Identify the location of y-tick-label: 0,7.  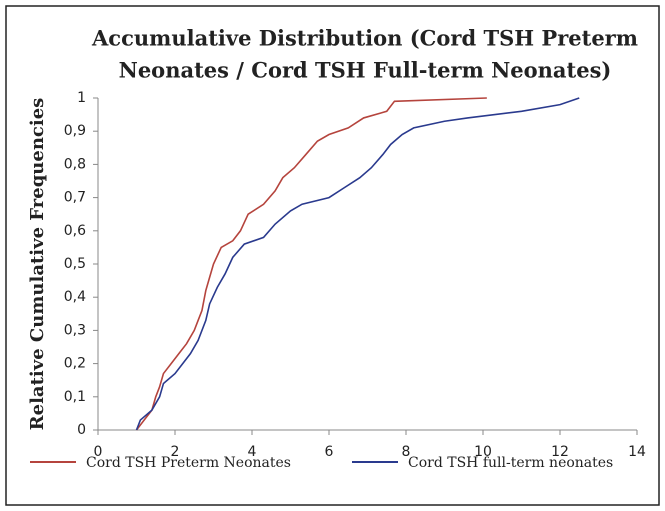
(75, 198).